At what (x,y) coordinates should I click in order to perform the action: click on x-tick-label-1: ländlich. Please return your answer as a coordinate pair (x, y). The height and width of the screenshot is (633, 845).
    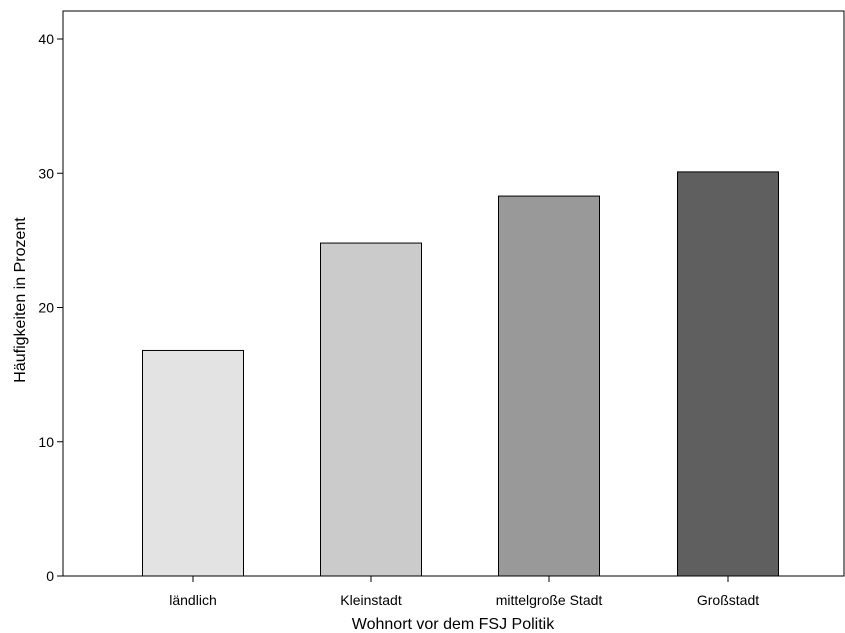
    Looking at the image, I should click on (192, 600).